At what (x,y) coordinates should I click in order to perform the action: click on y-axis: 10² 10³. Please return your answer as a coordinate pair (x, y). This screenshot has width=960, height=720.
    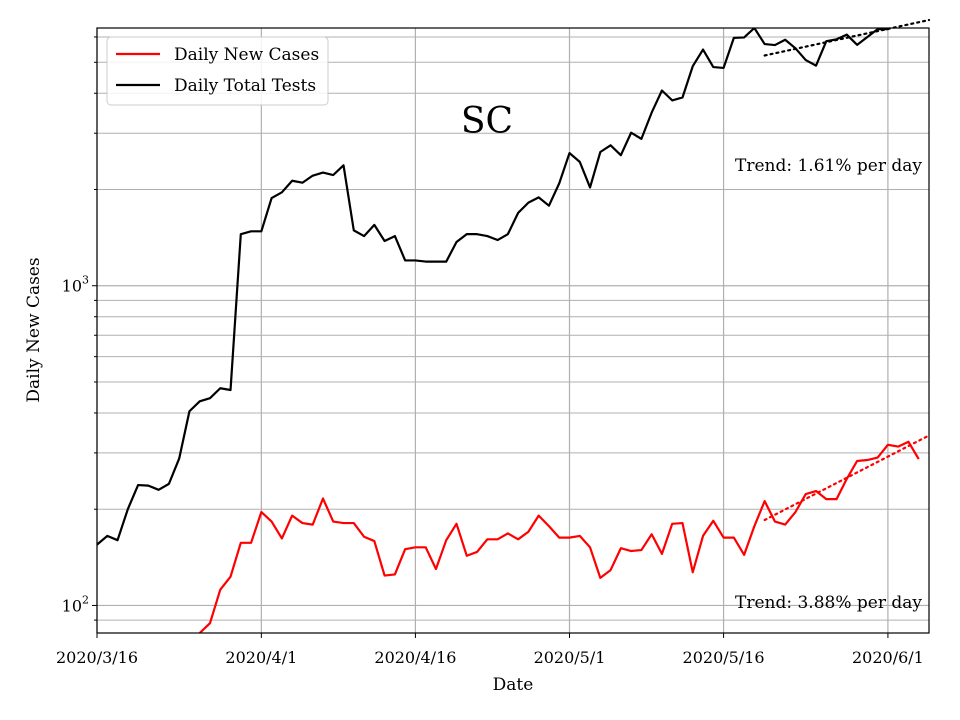
    Looking at the image, I should click on (79, 328).